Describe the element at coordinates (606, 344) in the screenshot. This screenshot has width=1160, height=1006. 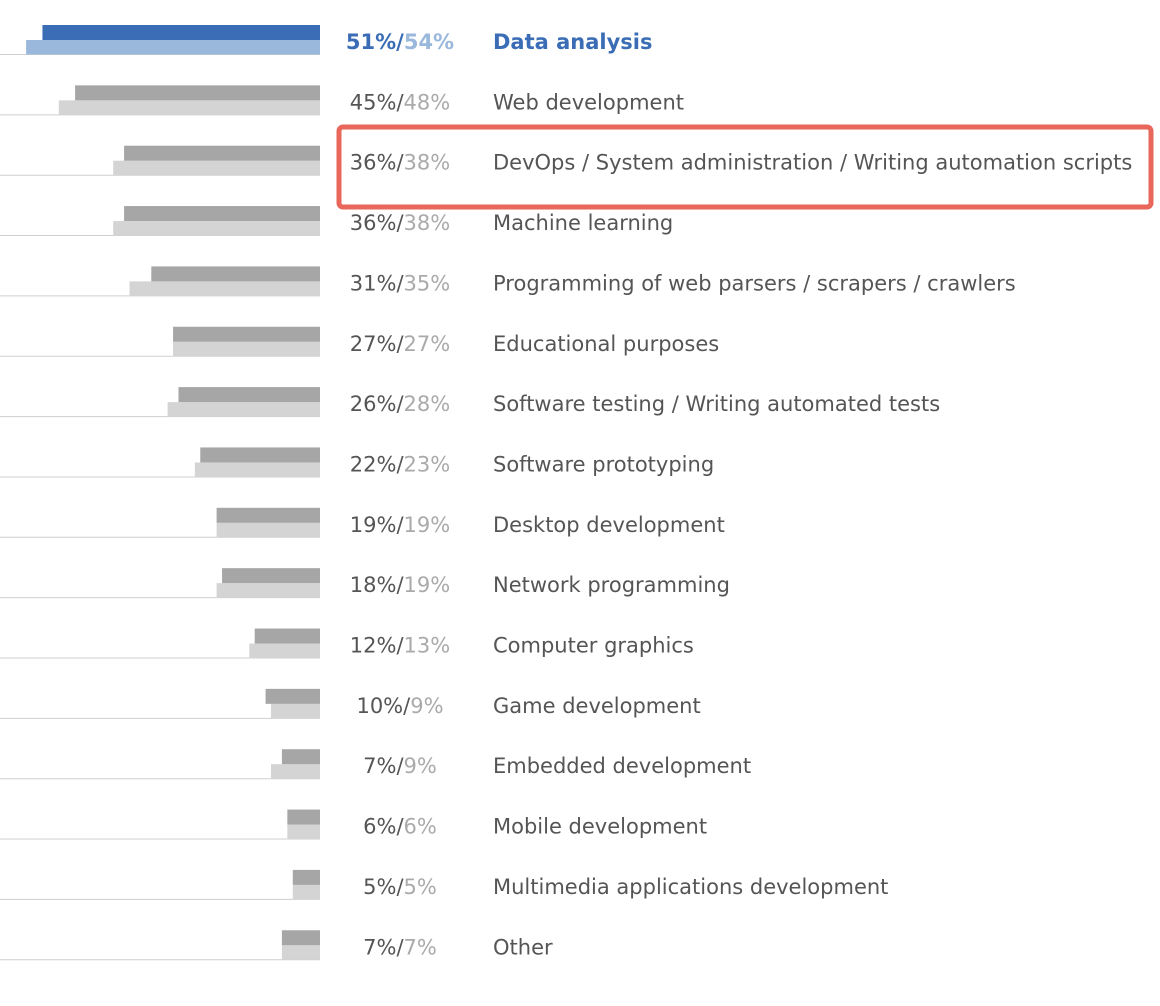
I see `category-label: Educational purposes` at that location.